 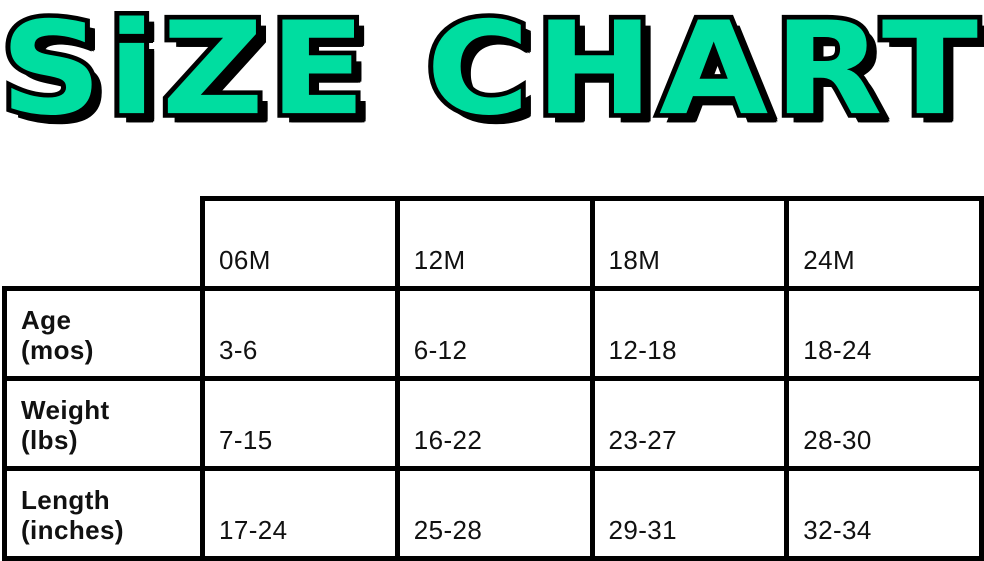 I want to click on column-header-06m: 06M, so click(x=300, y=243).